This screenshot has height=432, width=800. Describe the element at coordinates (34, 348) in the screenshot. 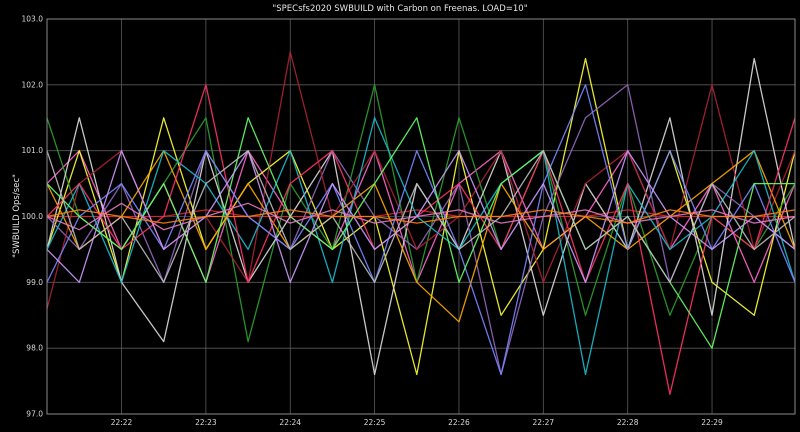

I see `y-tick-label: 98.0` at that location.